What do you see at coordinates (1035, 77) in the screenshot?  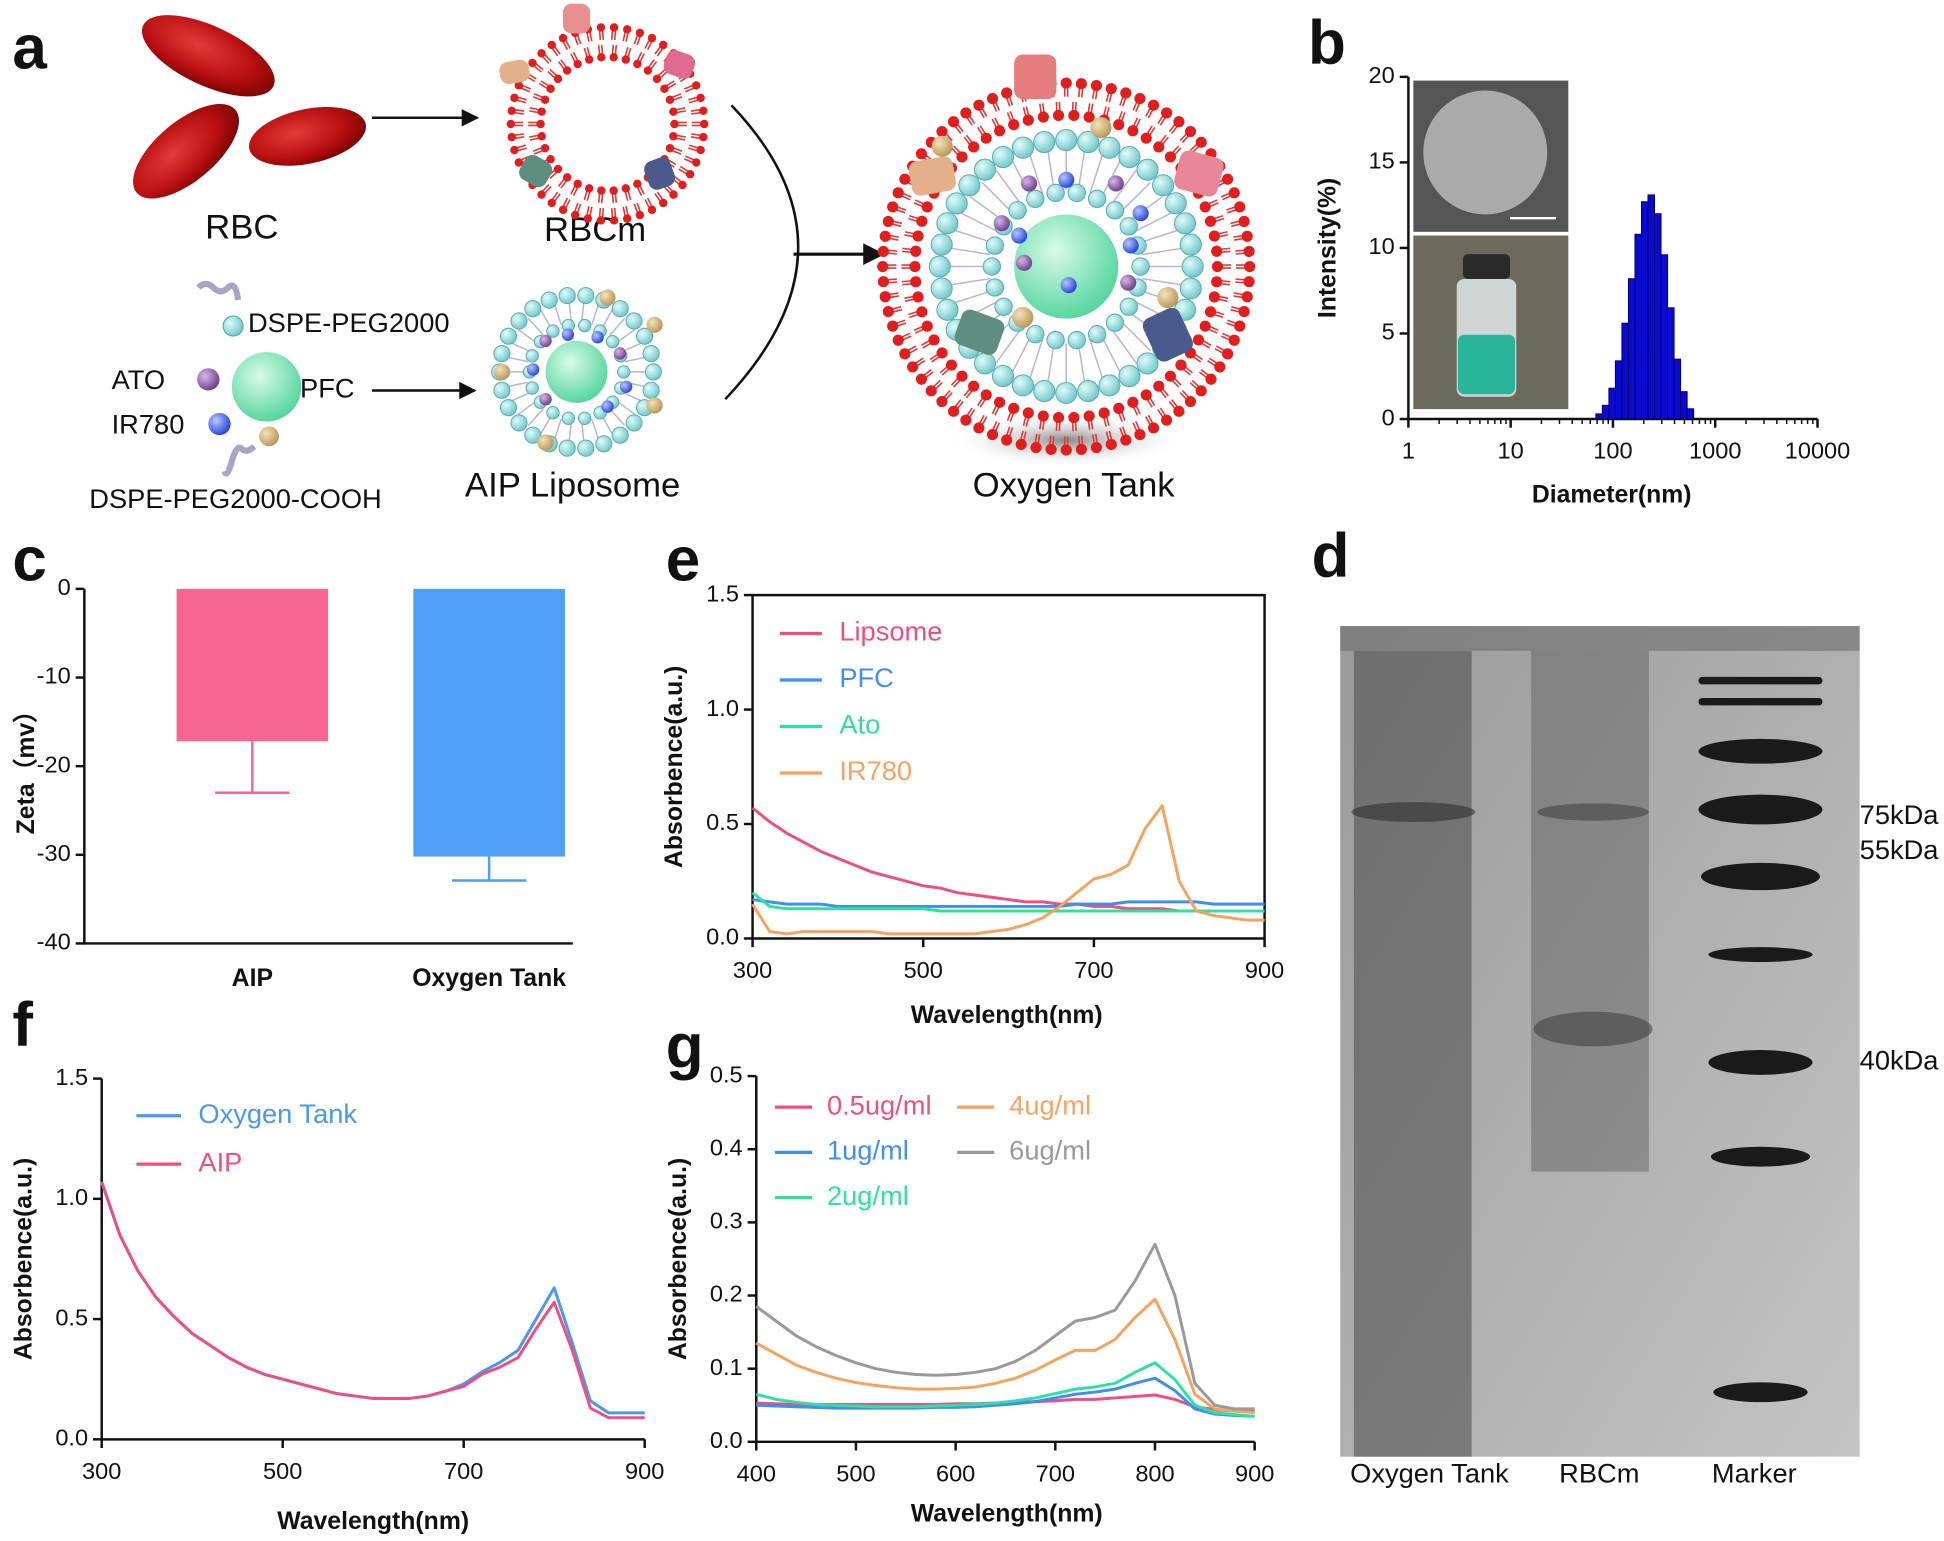 I see `protein` at bounding box center [1035, 77].